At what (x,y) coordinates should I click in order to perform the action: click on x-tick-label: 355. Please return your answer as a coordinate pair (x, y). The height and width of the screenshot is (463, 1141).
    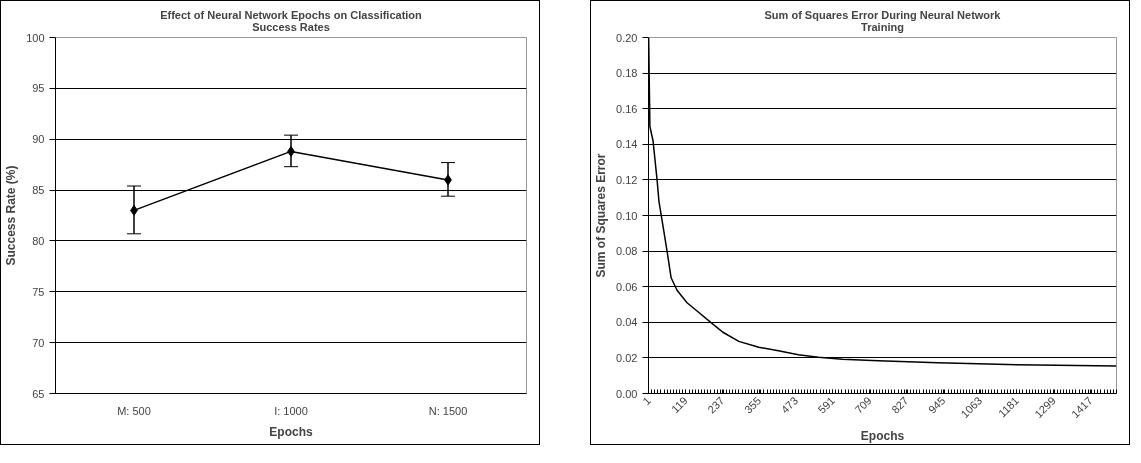
    Looking at the image, I should click on (752, 405).